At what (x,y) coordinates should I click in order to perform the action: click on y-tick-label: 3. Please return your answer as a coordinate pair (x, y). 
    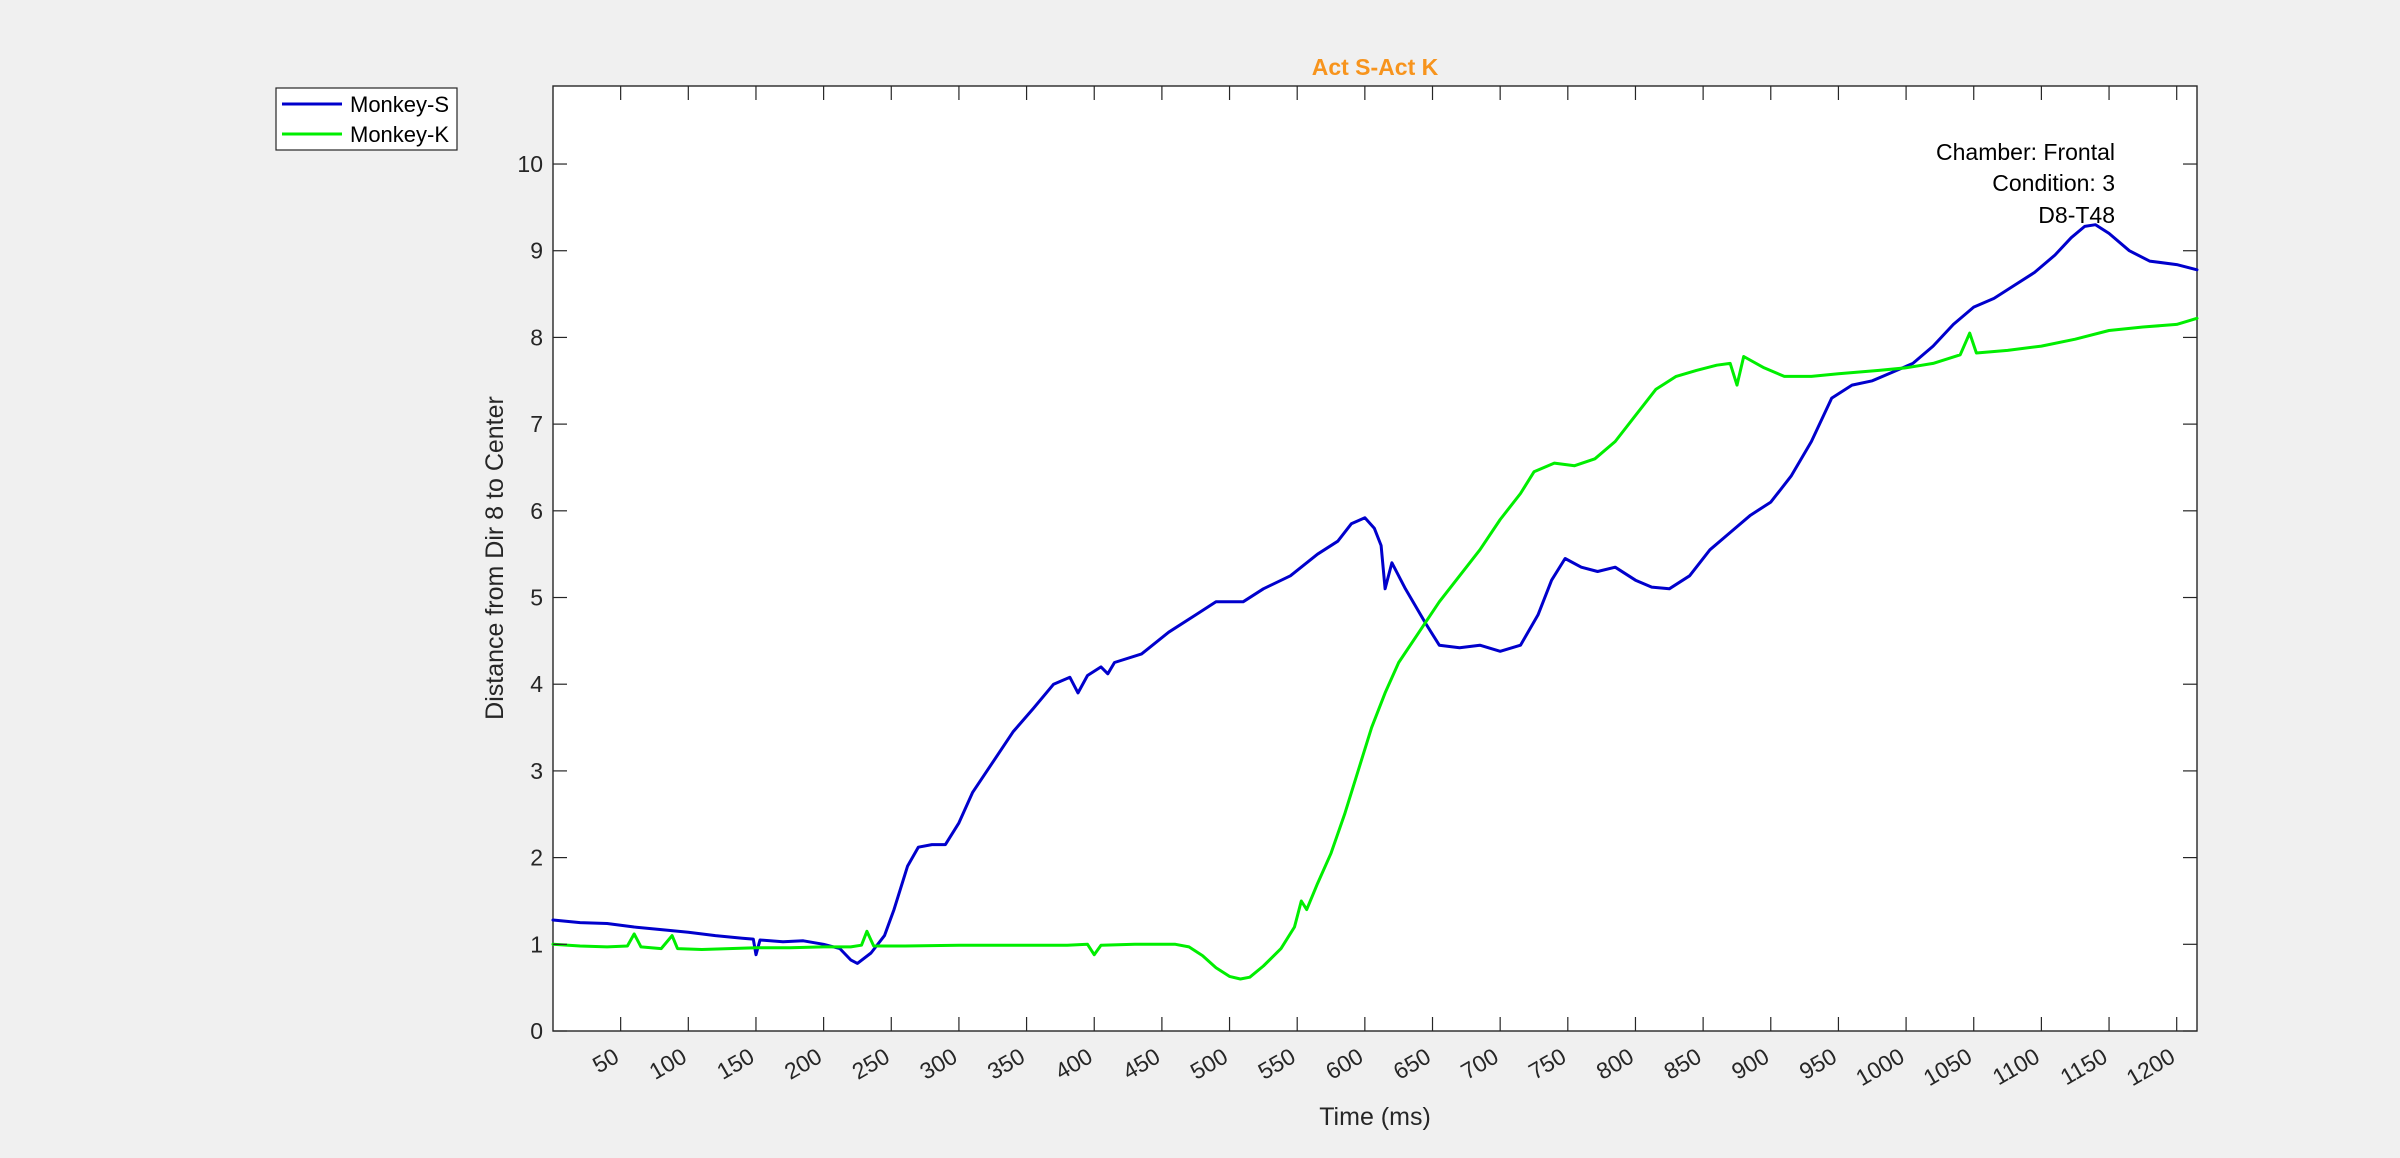
    Looking at the image, I should click on (536, 771).